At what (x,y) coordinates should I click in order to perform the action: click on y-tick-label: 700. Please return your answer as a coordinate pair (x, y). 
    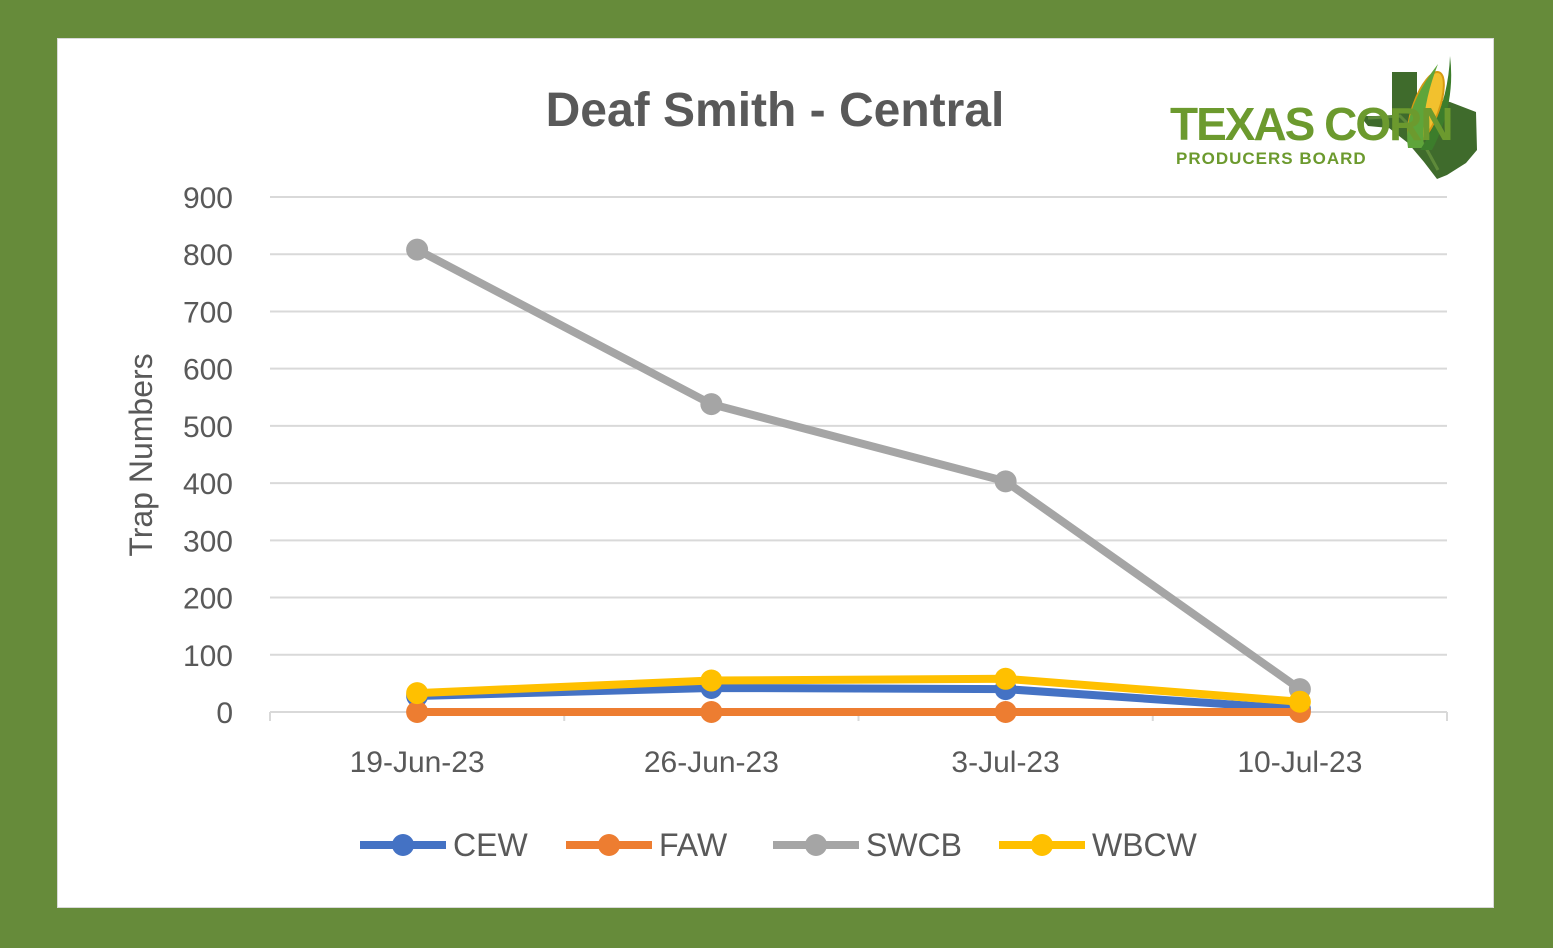
    Looking at the image, I should click on (208, 312).